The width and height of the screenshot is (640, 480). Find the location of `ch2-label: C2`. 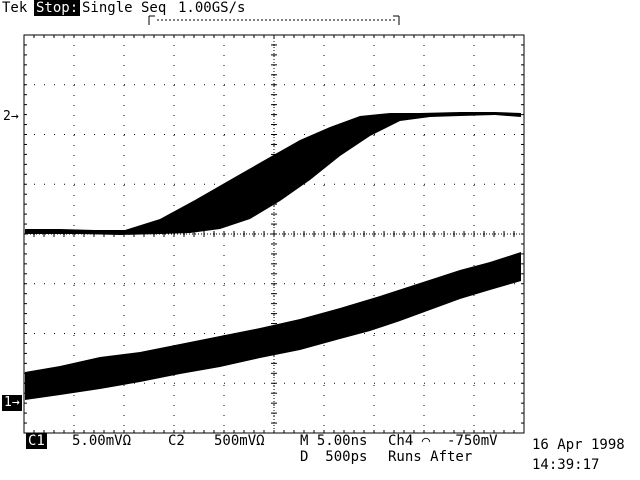

ch2-label: C2 is located at coordinates (176, 441).